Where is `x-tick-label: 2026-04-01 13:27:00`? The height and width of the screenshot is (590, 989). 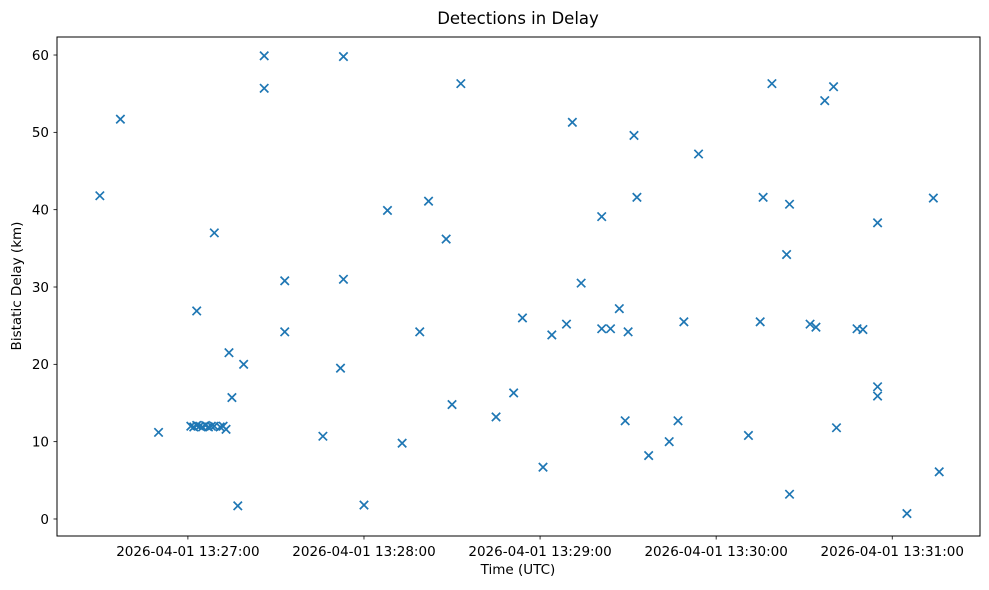
x-tick-label: 2026-04-01 13:27:00 is located at coordinates (187, 552).